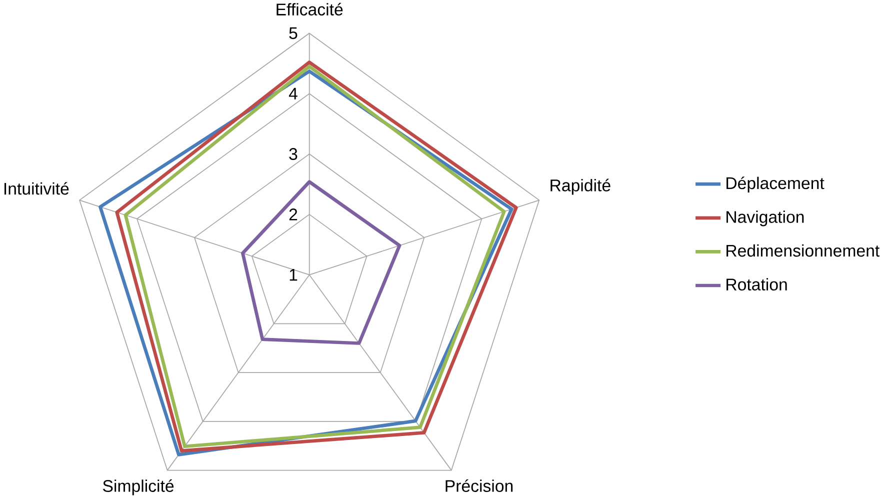 The height and width of the screenshot is (498, 887). What do you see at coordinates (293, 94) in the screenshot?
I see `y-tick-label: 4` at bounding box center [293, 94].